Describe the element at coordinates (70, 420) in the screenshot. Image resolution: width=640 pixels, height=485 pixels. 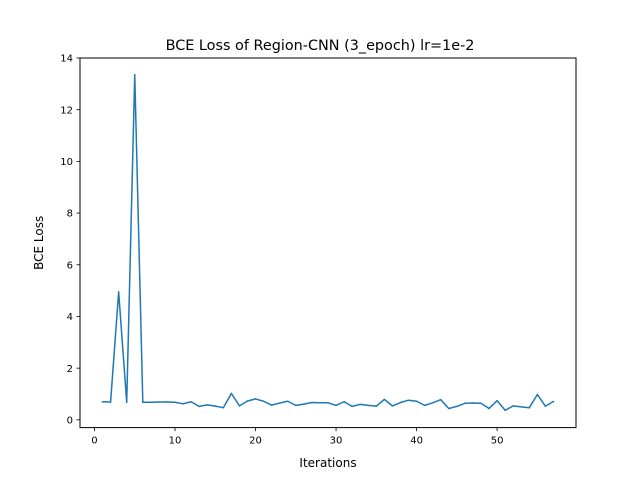
I see `y-tick-label: 0` at that location.